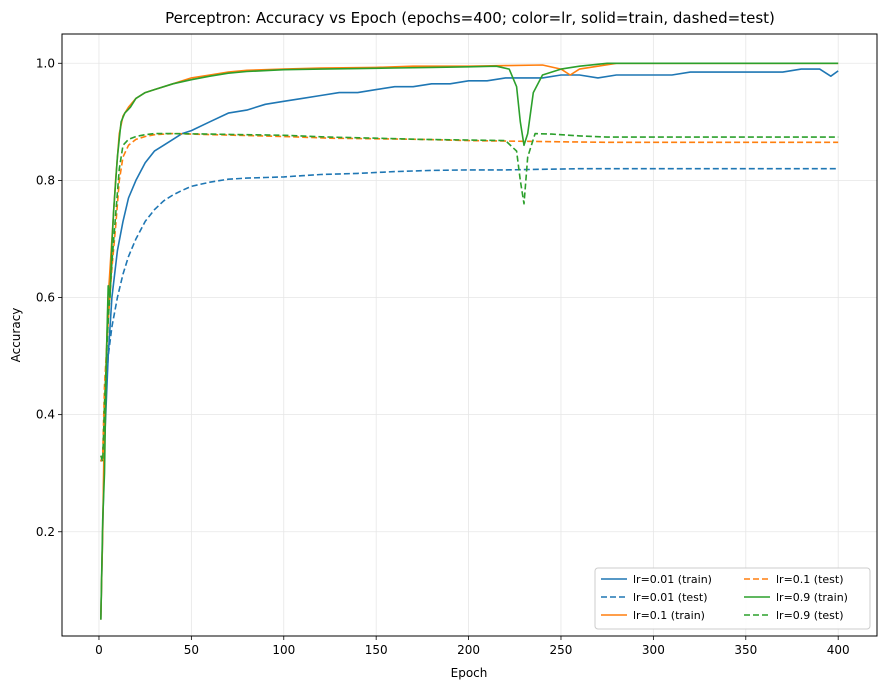 The image size is (889, 690). Describe the element at coordinates (45, 63) in the screenshot. I see `y-tick-label: 1.0` at that location.